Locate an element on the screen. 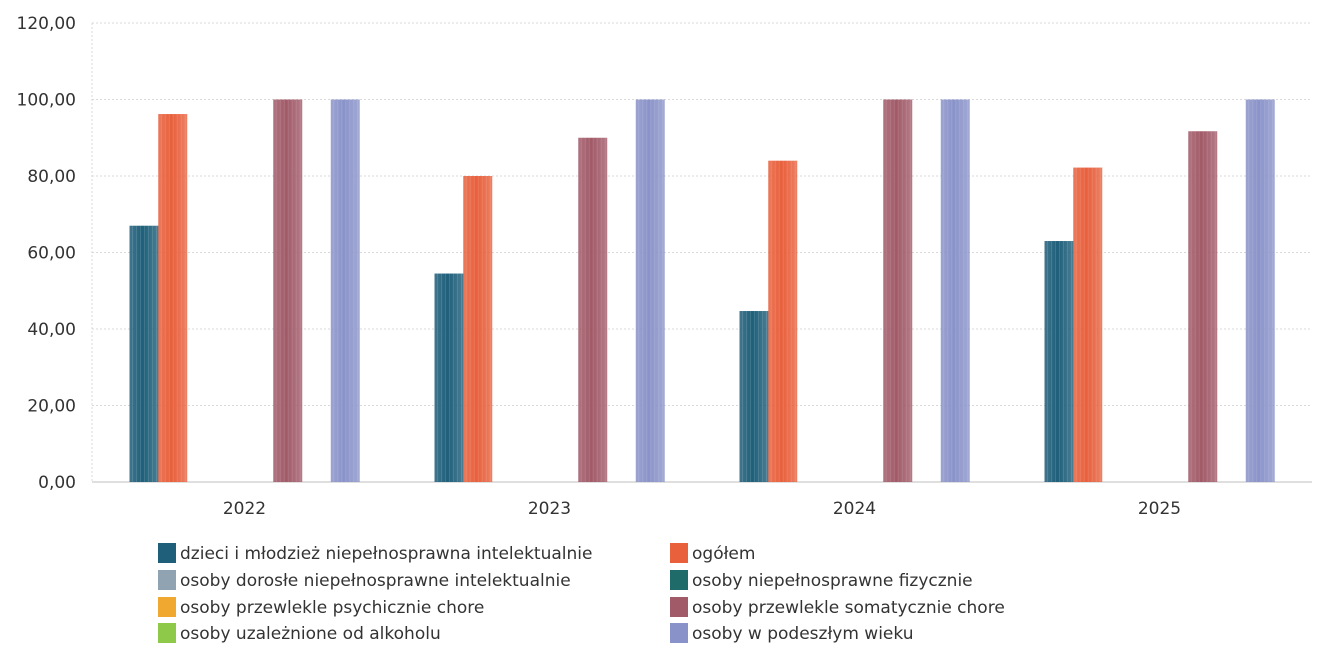  legend-label: osoby niepełnosprawne fizycznie is located at coordinates (832, 581).